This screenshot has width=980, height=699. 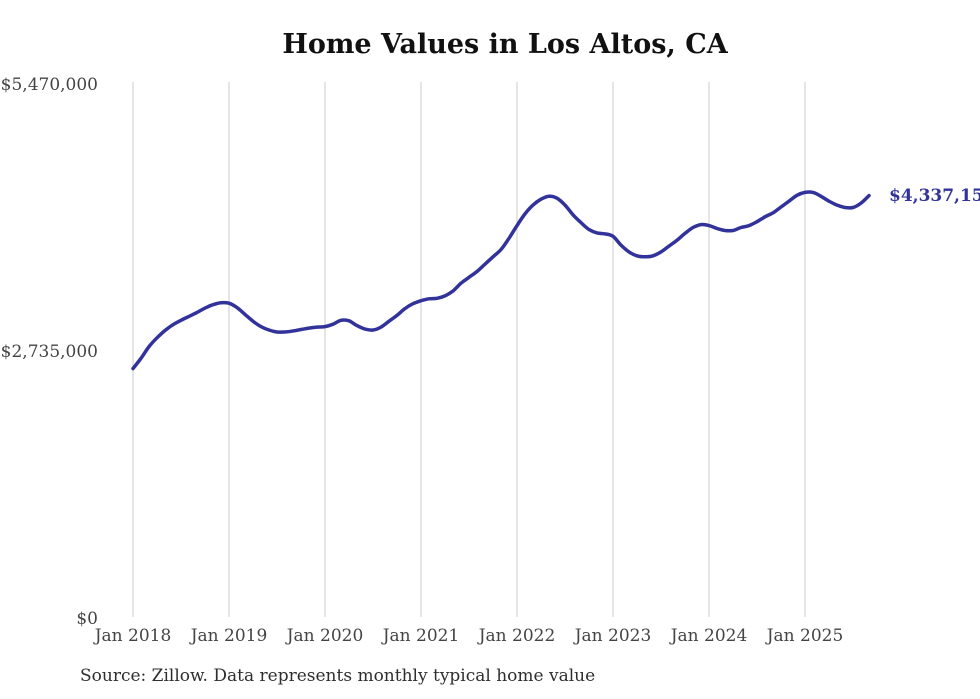 What do you see at coordinates (133, 636) in the screenshot?
I see `x-tick-label: Jan 2018` at bounding box center [133, 636].